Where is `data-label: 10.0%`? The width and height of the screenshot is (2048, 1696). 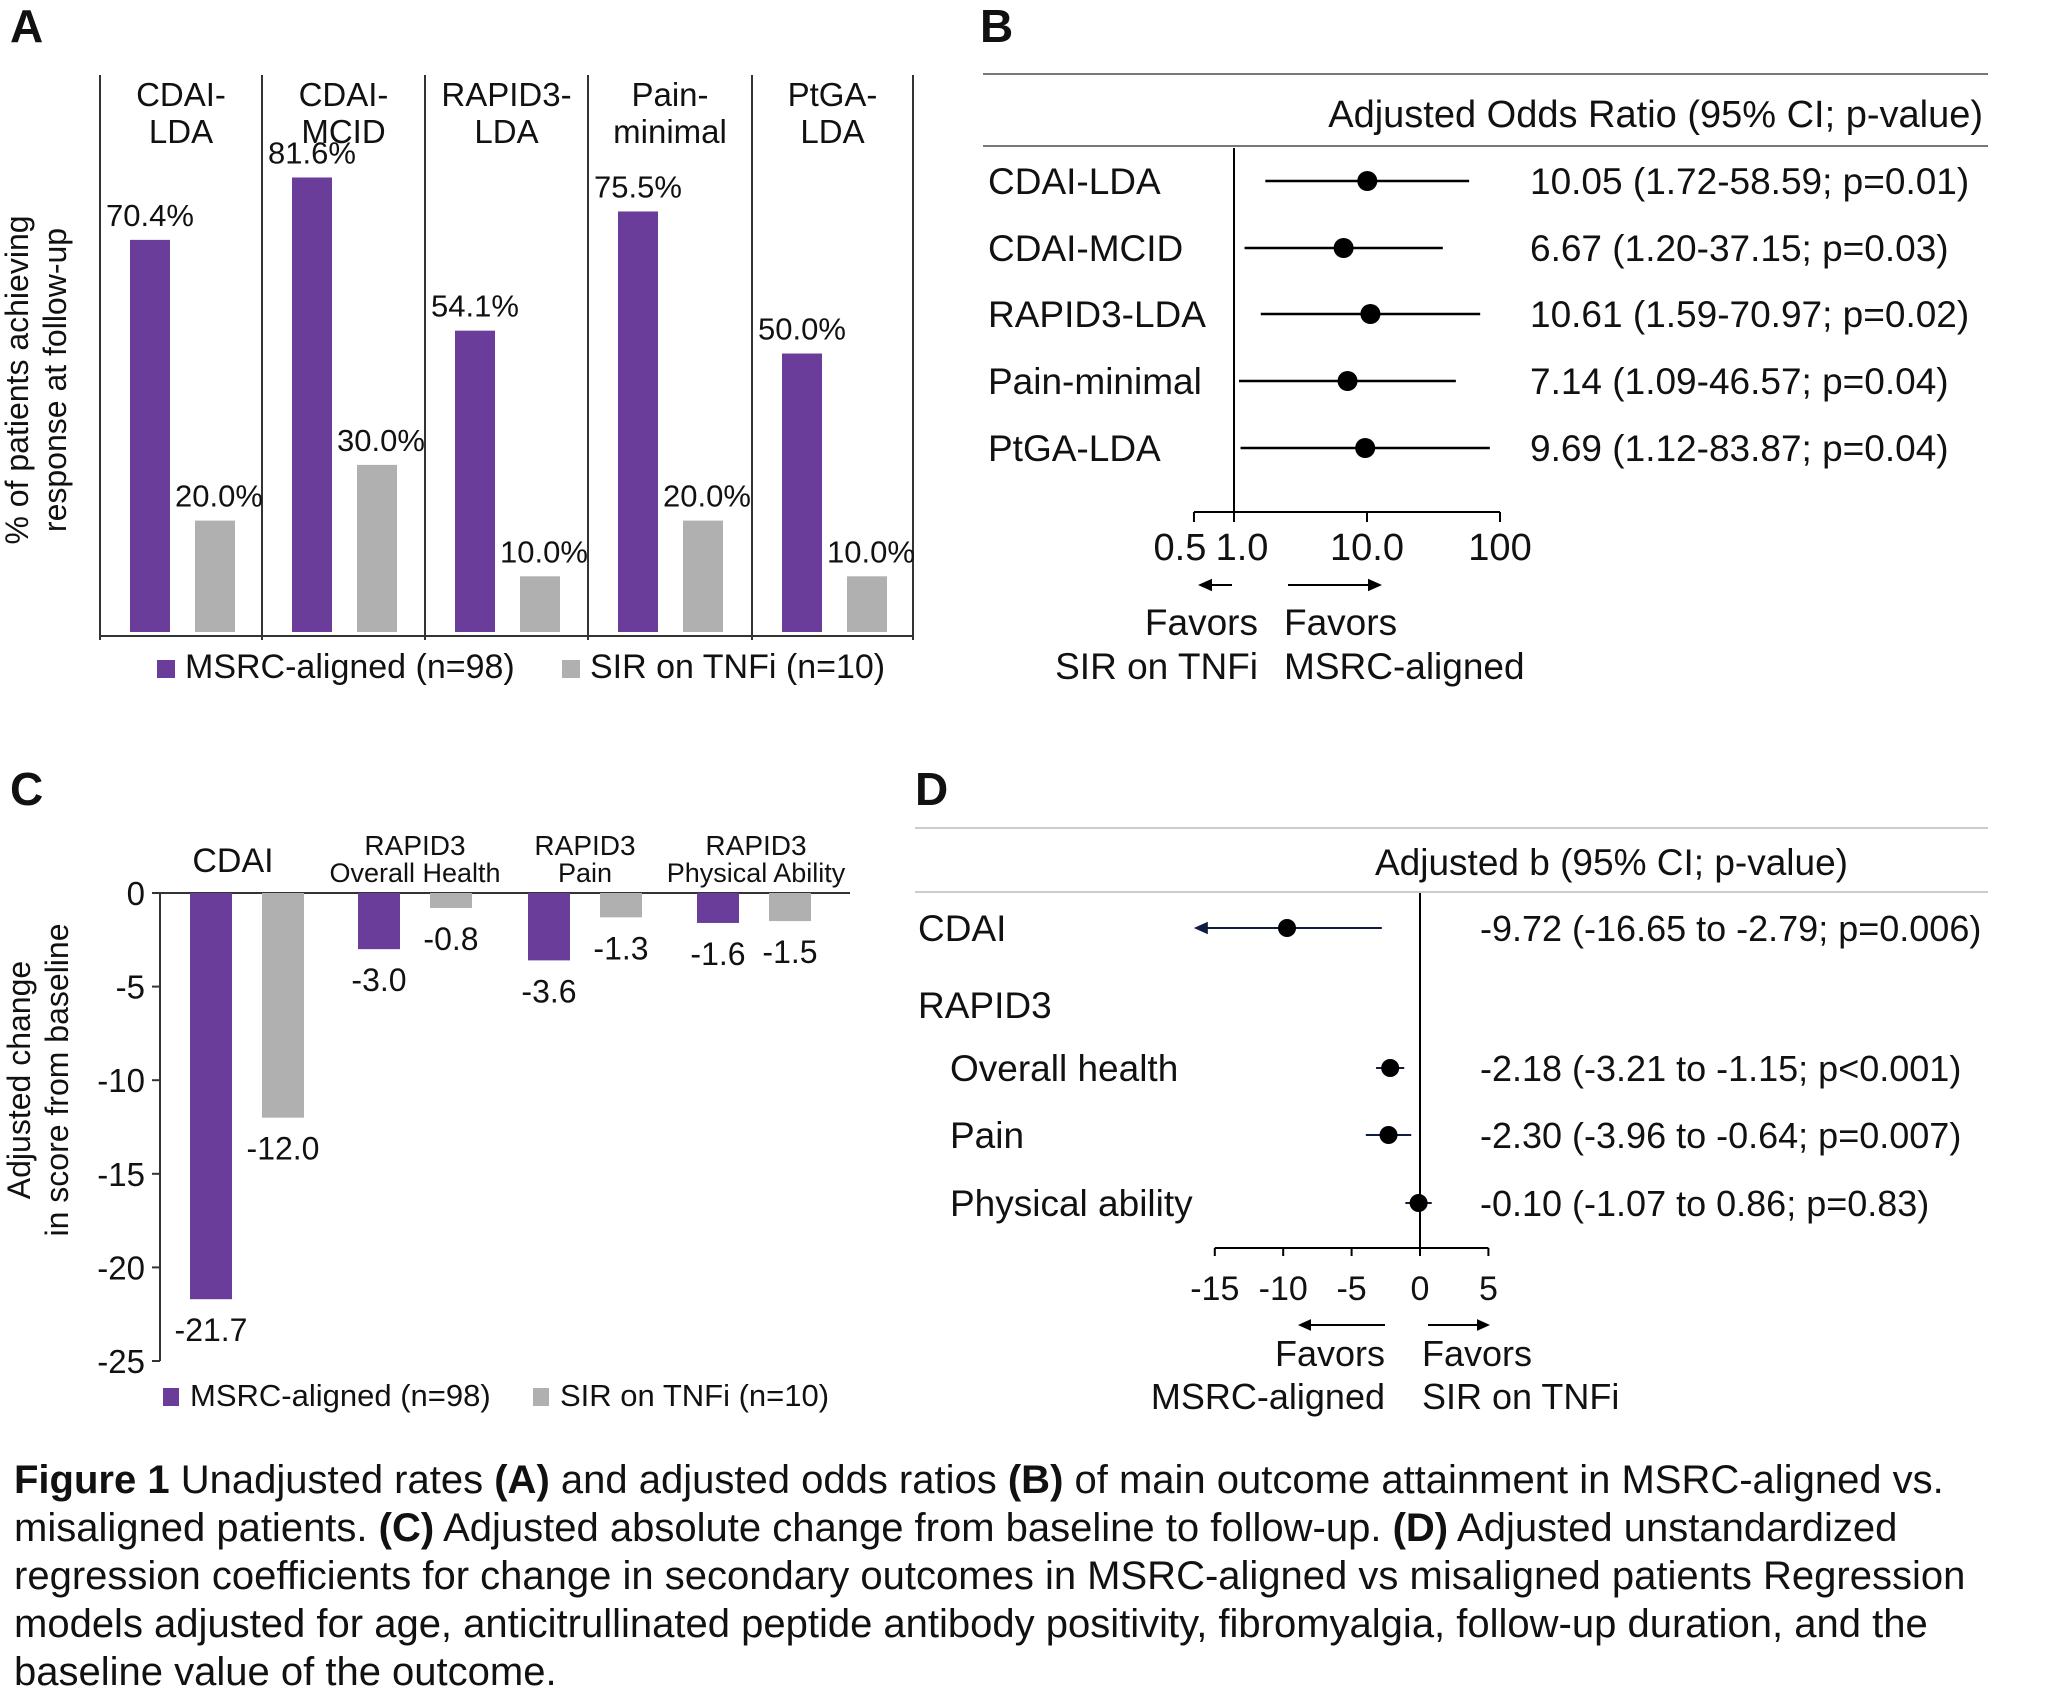 data-label: 10.0% is located at coordinates (871, 551).